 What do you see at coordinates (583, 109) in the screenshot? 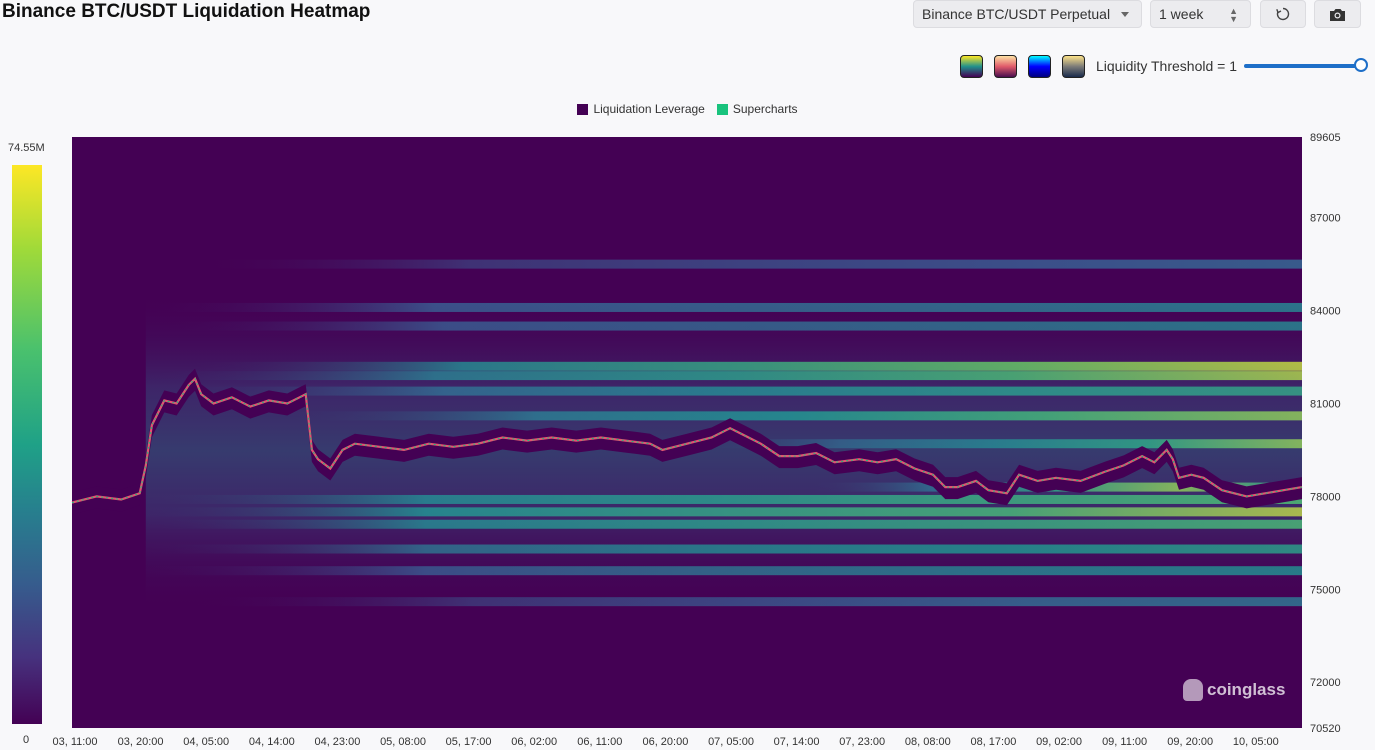
I see `legend-swatch-liquidation` at bounding box center [583, 109].